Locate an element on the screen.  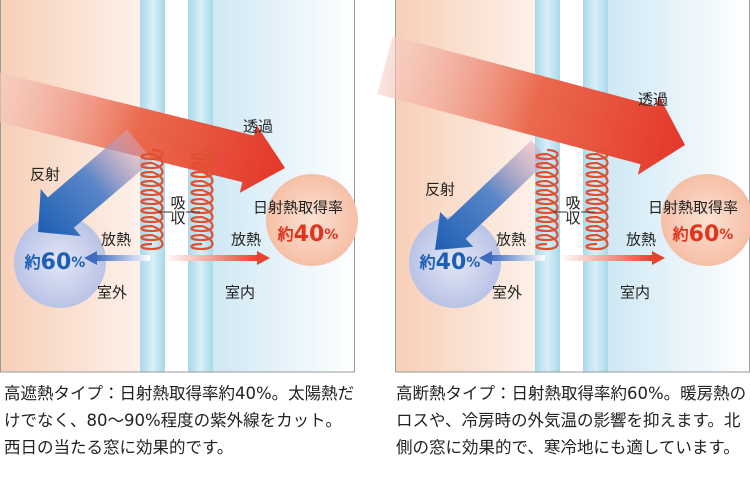
reflect-value: 約60% is located at coordinates (55, 262).